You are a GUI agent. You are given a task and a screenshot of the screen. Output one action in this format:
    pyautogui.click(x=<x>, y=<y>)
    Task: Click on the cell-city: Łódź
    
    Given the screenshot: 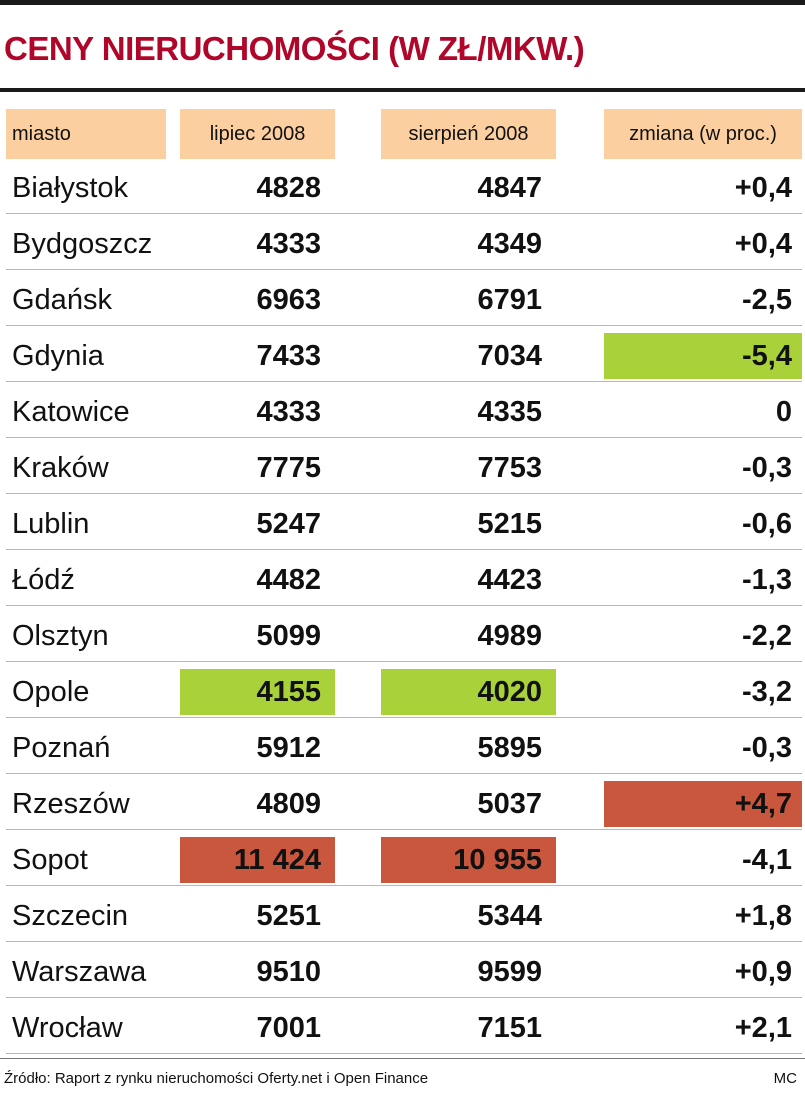 What is the action you would take?
    pyautogui.click(x=43, y=579)
    